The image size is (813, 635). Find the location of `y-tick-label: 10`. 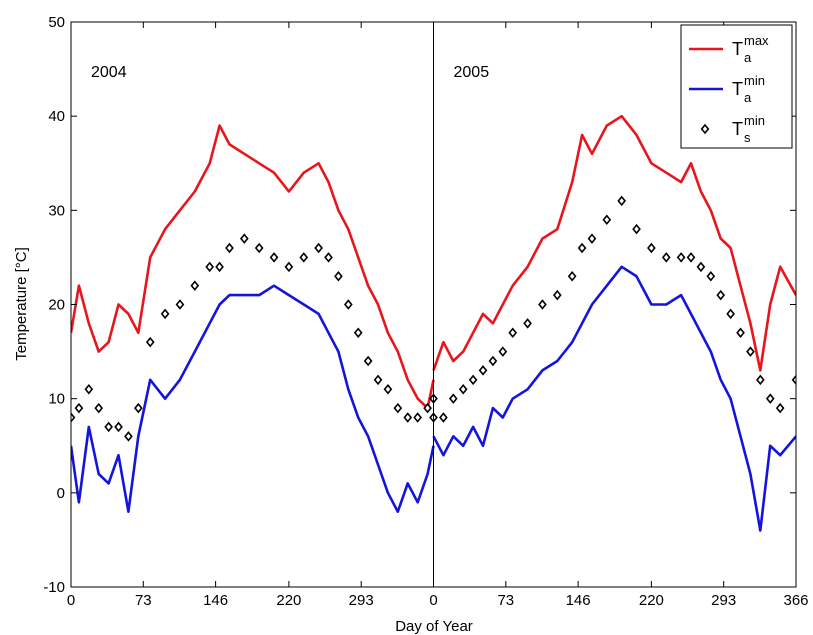

y-tick-label: 10 is located at coordinates (56, 399).